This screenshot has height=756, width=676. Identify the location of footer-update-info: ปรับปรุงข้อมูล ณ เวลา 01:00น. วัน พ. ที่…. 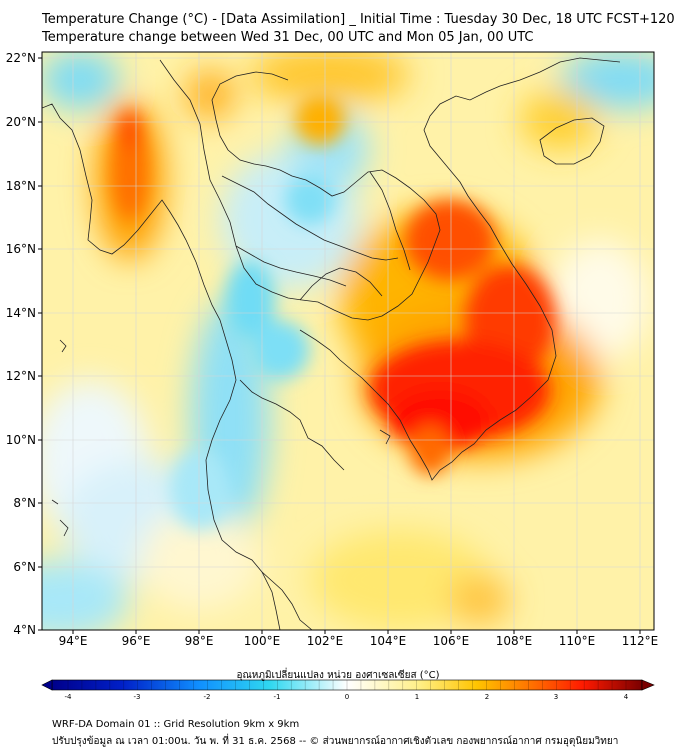
(335, 741).